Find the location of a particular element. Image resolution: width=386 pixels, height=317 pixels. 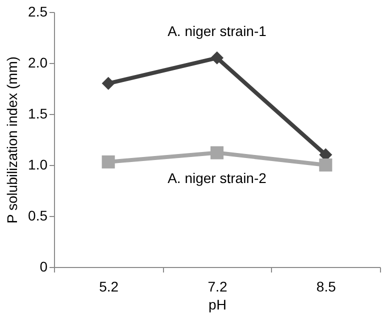

y-tick-label: 0 is located at coordinates (44, 266).